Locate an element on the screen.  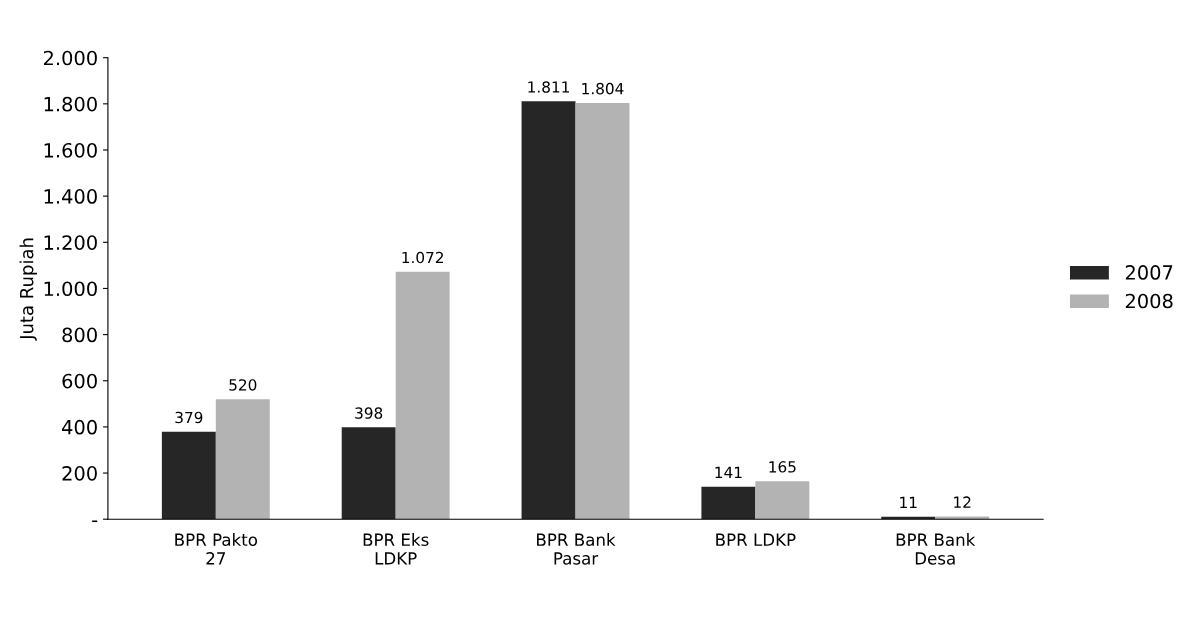
y-tick-label: 600 is located at coordinates (79, 381).